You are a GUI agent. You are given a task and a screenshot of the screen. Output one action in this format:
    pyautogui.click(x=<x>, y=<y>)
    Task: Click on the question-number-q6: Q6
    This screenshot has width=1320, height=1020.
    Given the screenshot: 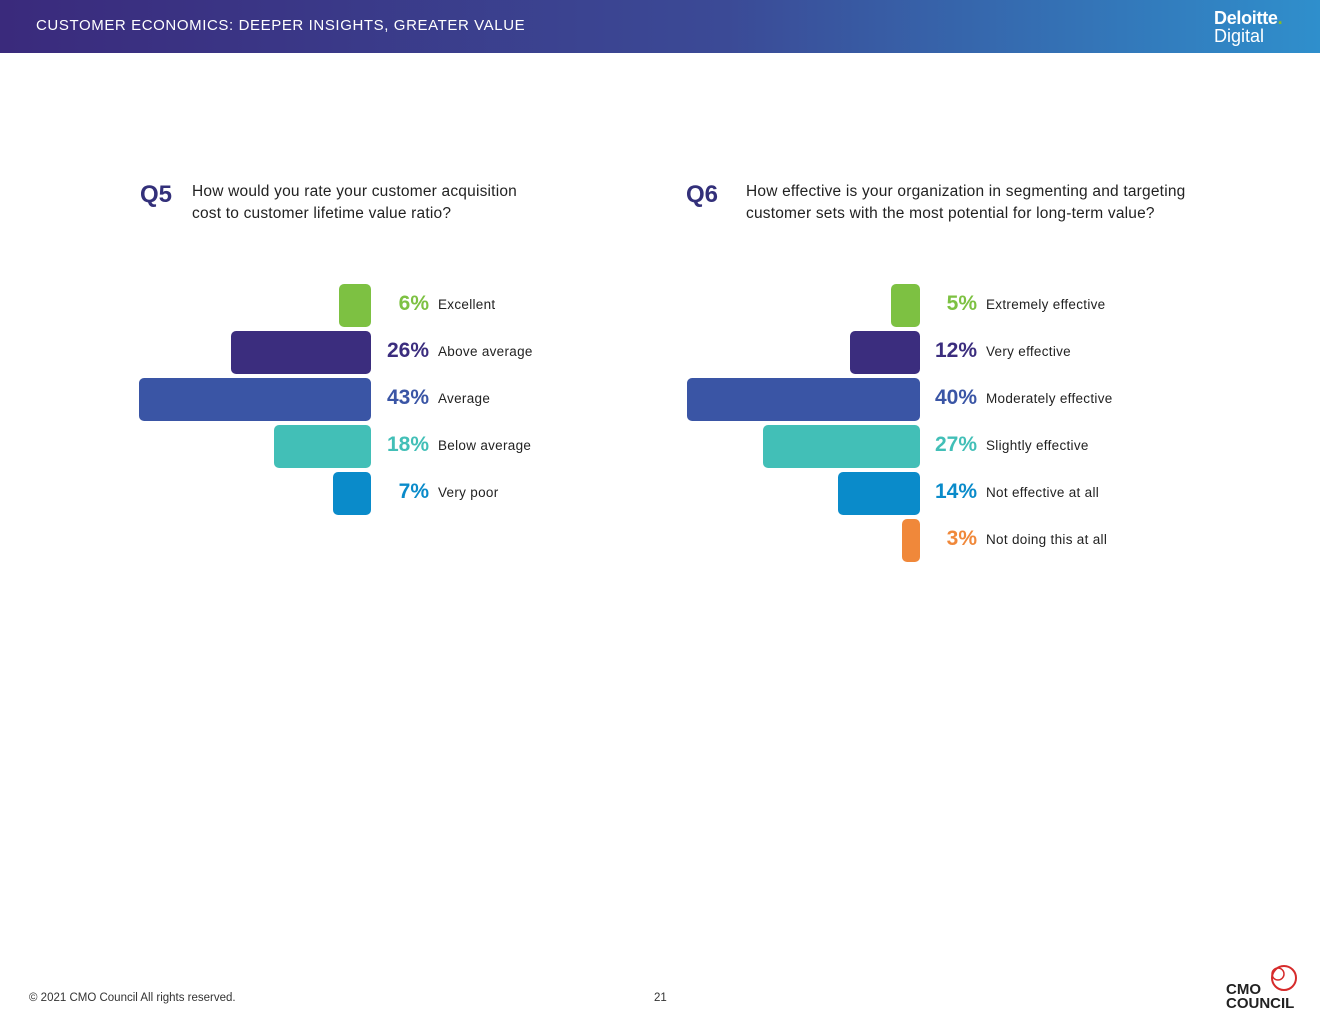 What is the action you would take?
    pyautogui.click(x=702, y=194)
    